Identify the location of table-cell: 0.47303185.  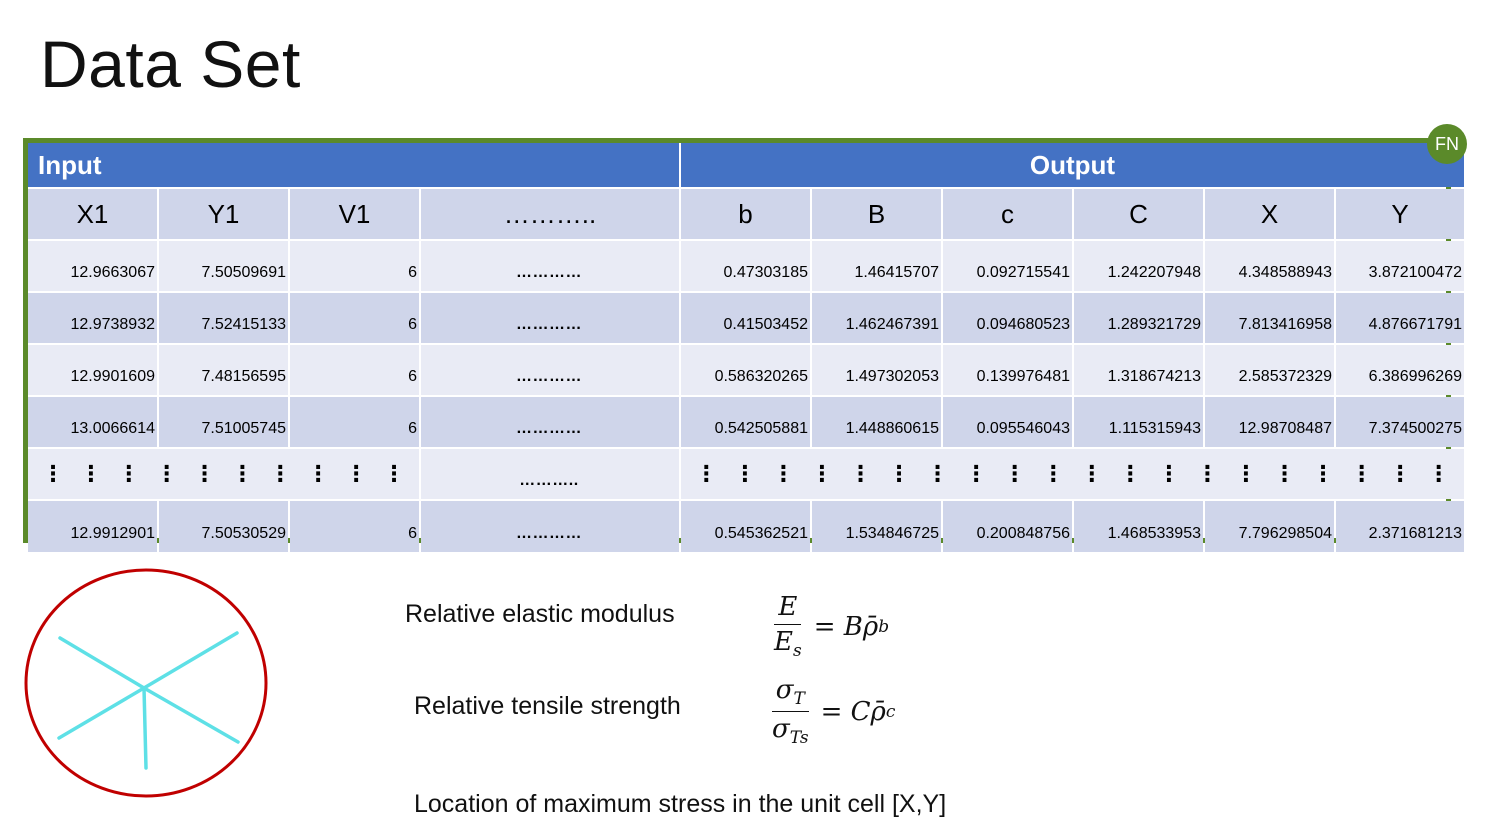
(745, 266).